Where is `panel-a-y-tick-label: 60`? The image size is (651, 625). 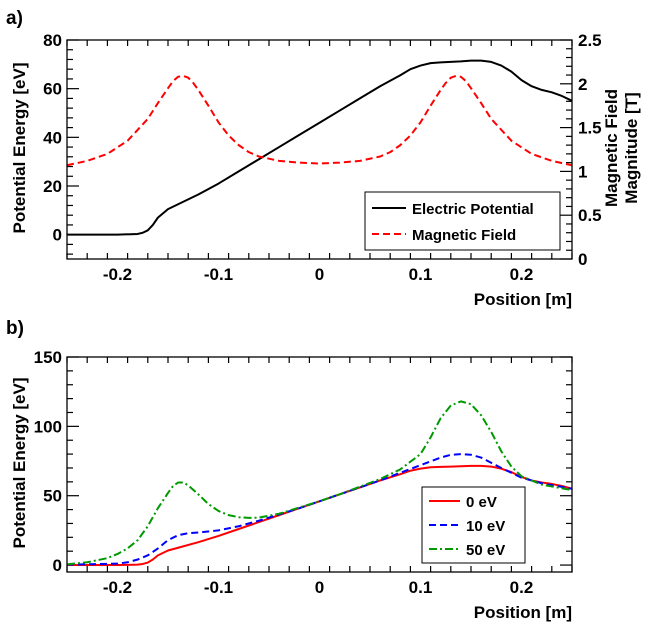 panel-a-y-tick-label: 60 is located at coordinates (52, 89).